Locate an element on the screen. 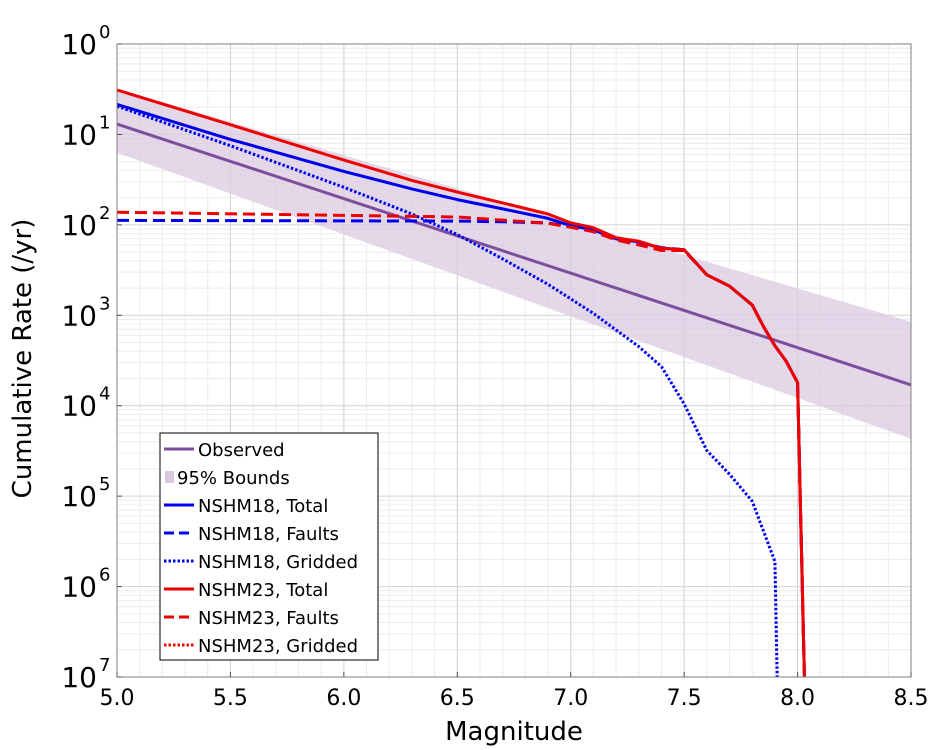 The height and width of the screenshot is (750, 950). x-tick-label: 5.0 is located at coordinates (117, 698).